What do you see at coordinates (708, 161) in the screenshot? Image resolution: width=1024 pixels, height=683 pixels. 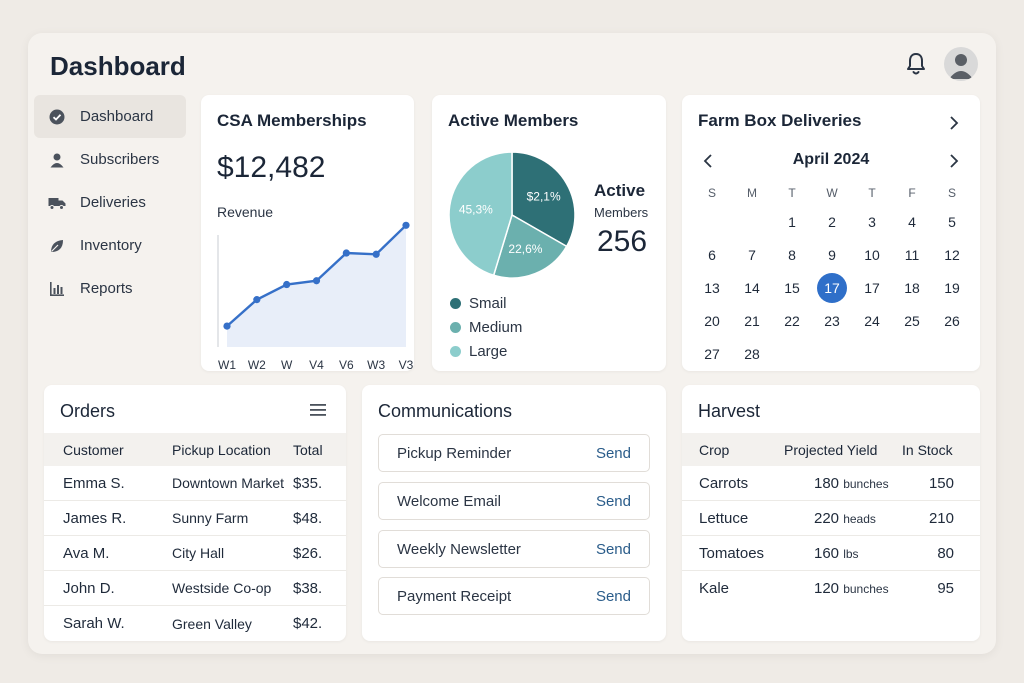 I see `prev-month-icon` at bounding box center [708, 161].